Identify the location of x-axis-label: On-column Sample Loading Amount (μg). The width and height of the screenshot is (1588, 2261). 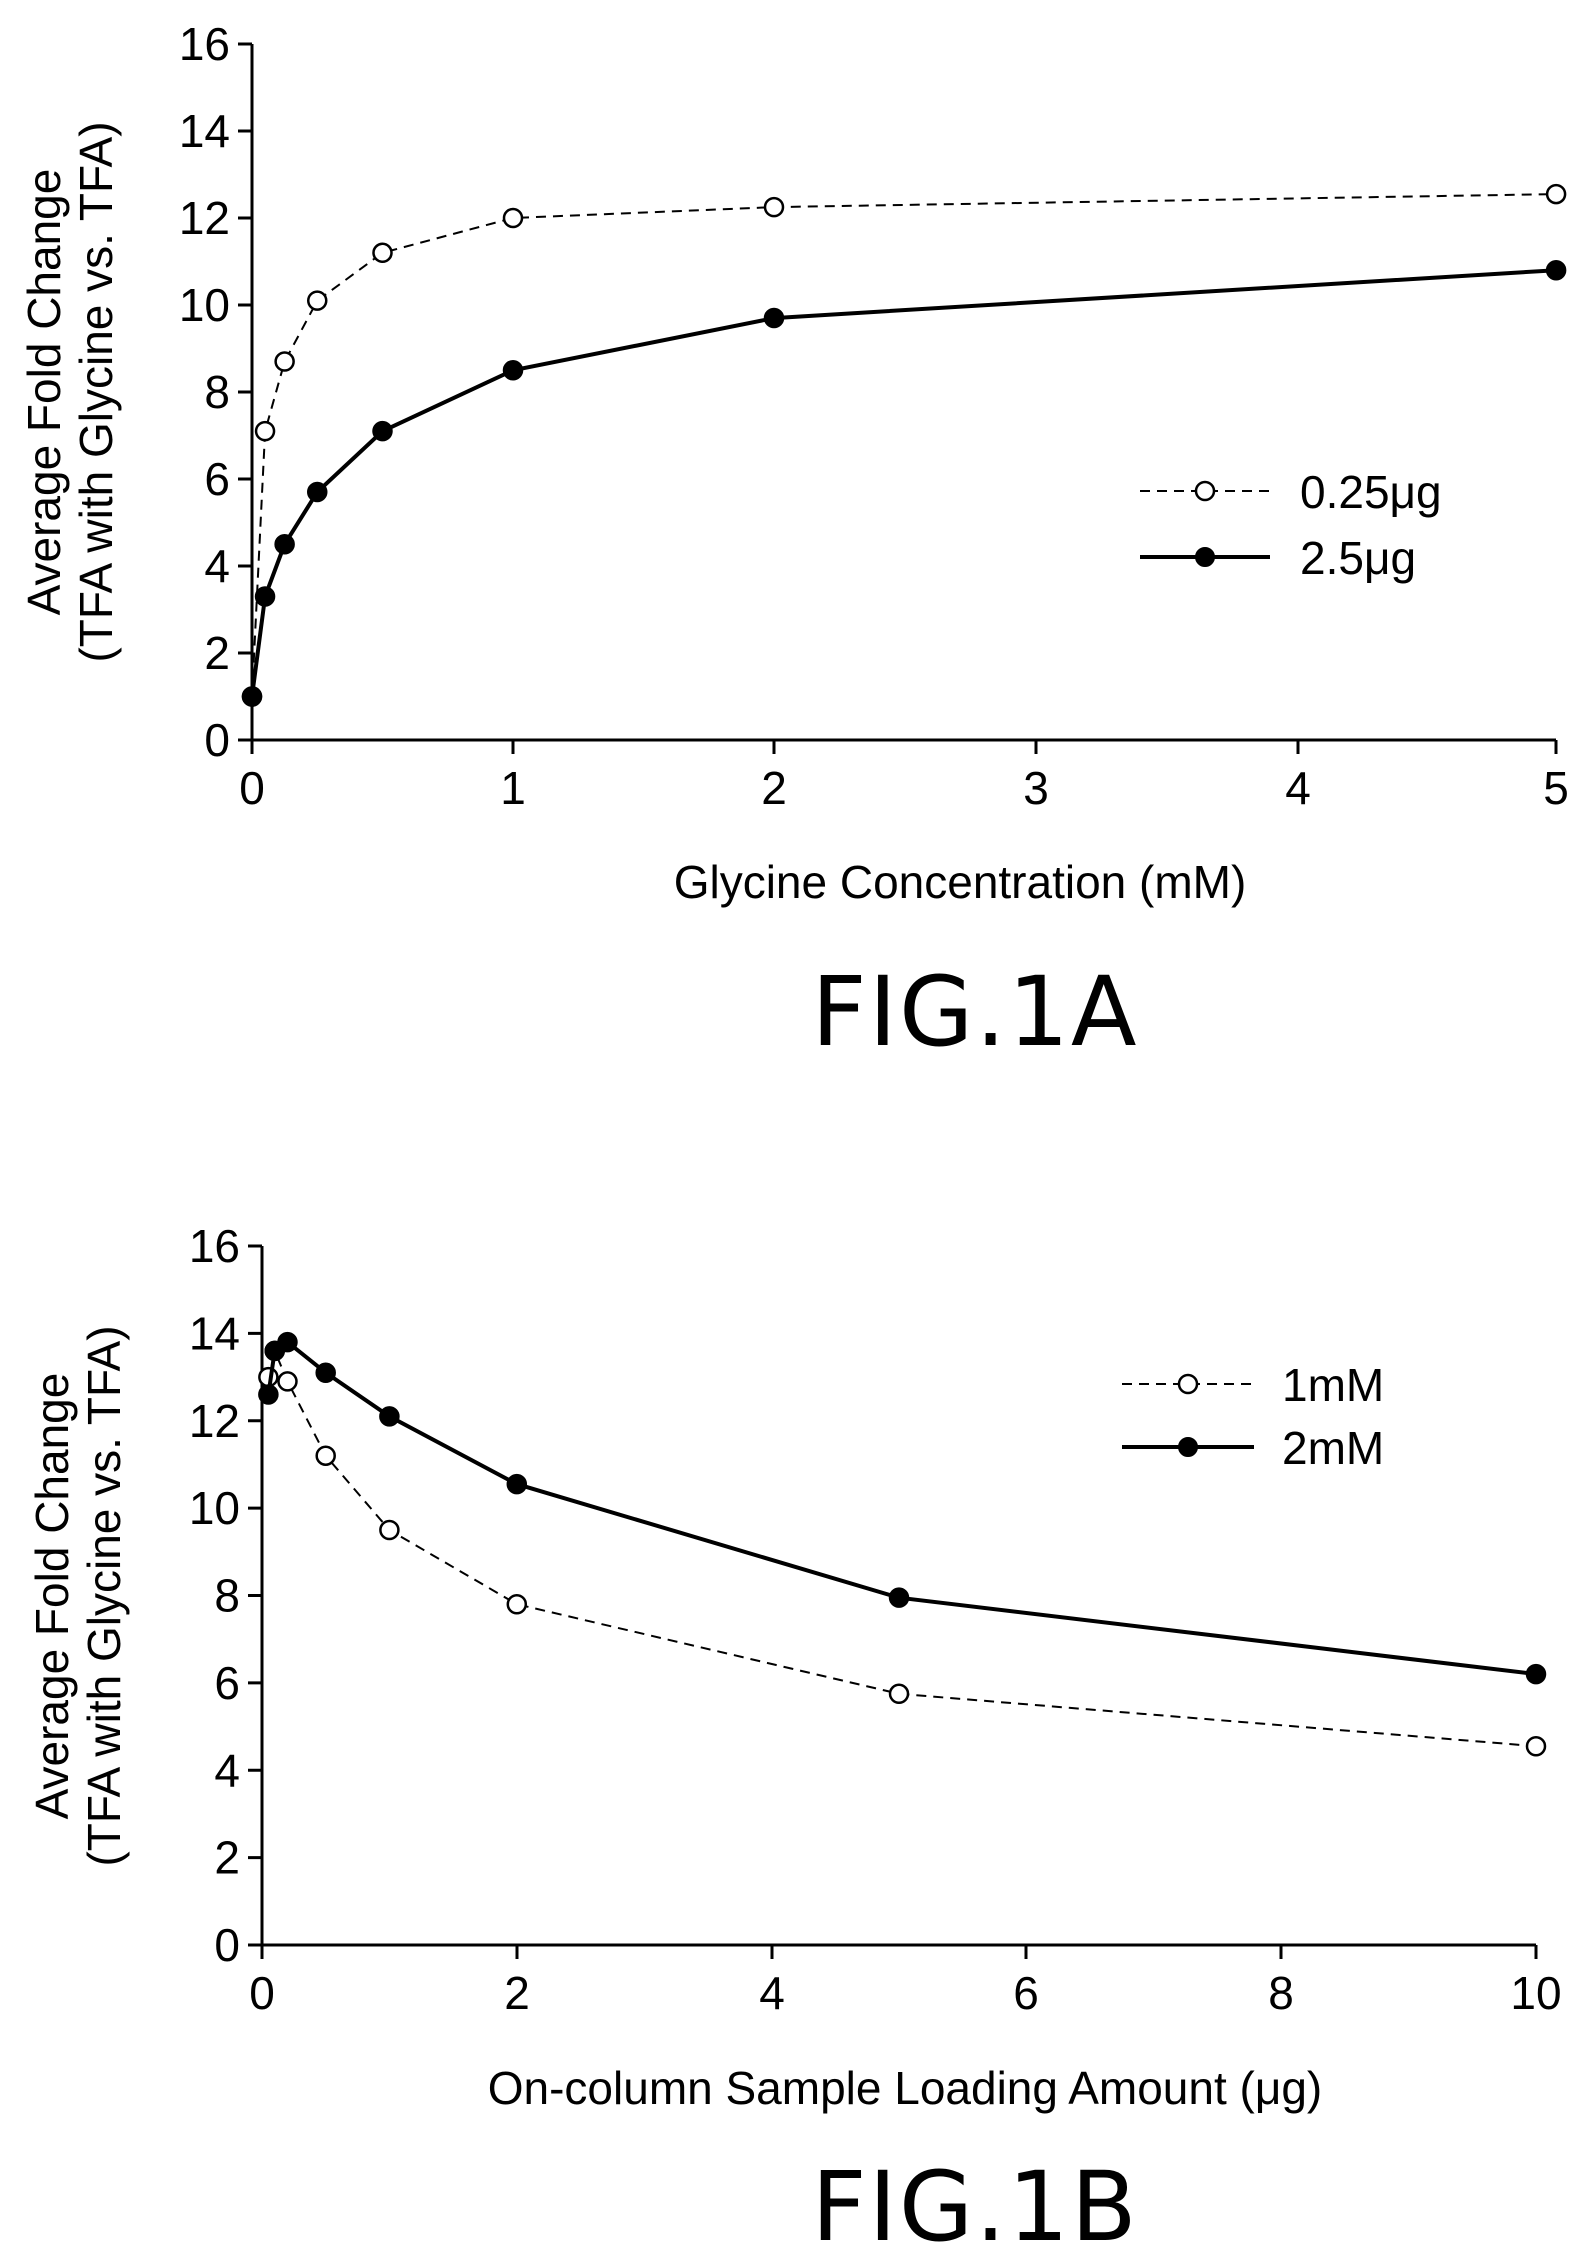
(905, 2088).